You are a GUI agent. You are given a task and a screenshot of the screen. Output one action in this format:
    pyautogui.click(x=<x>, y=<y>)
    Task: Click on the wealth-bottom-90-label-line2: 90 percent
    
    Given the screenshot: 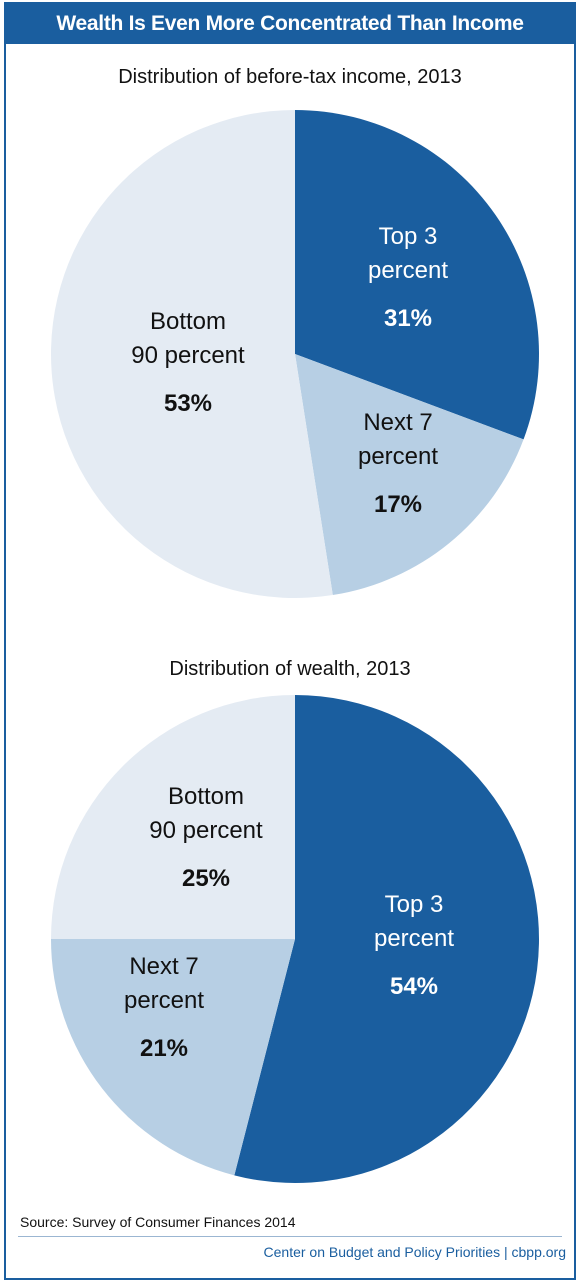 What is the action you would take?
    pyautogui.click(x=206, y=830)
    